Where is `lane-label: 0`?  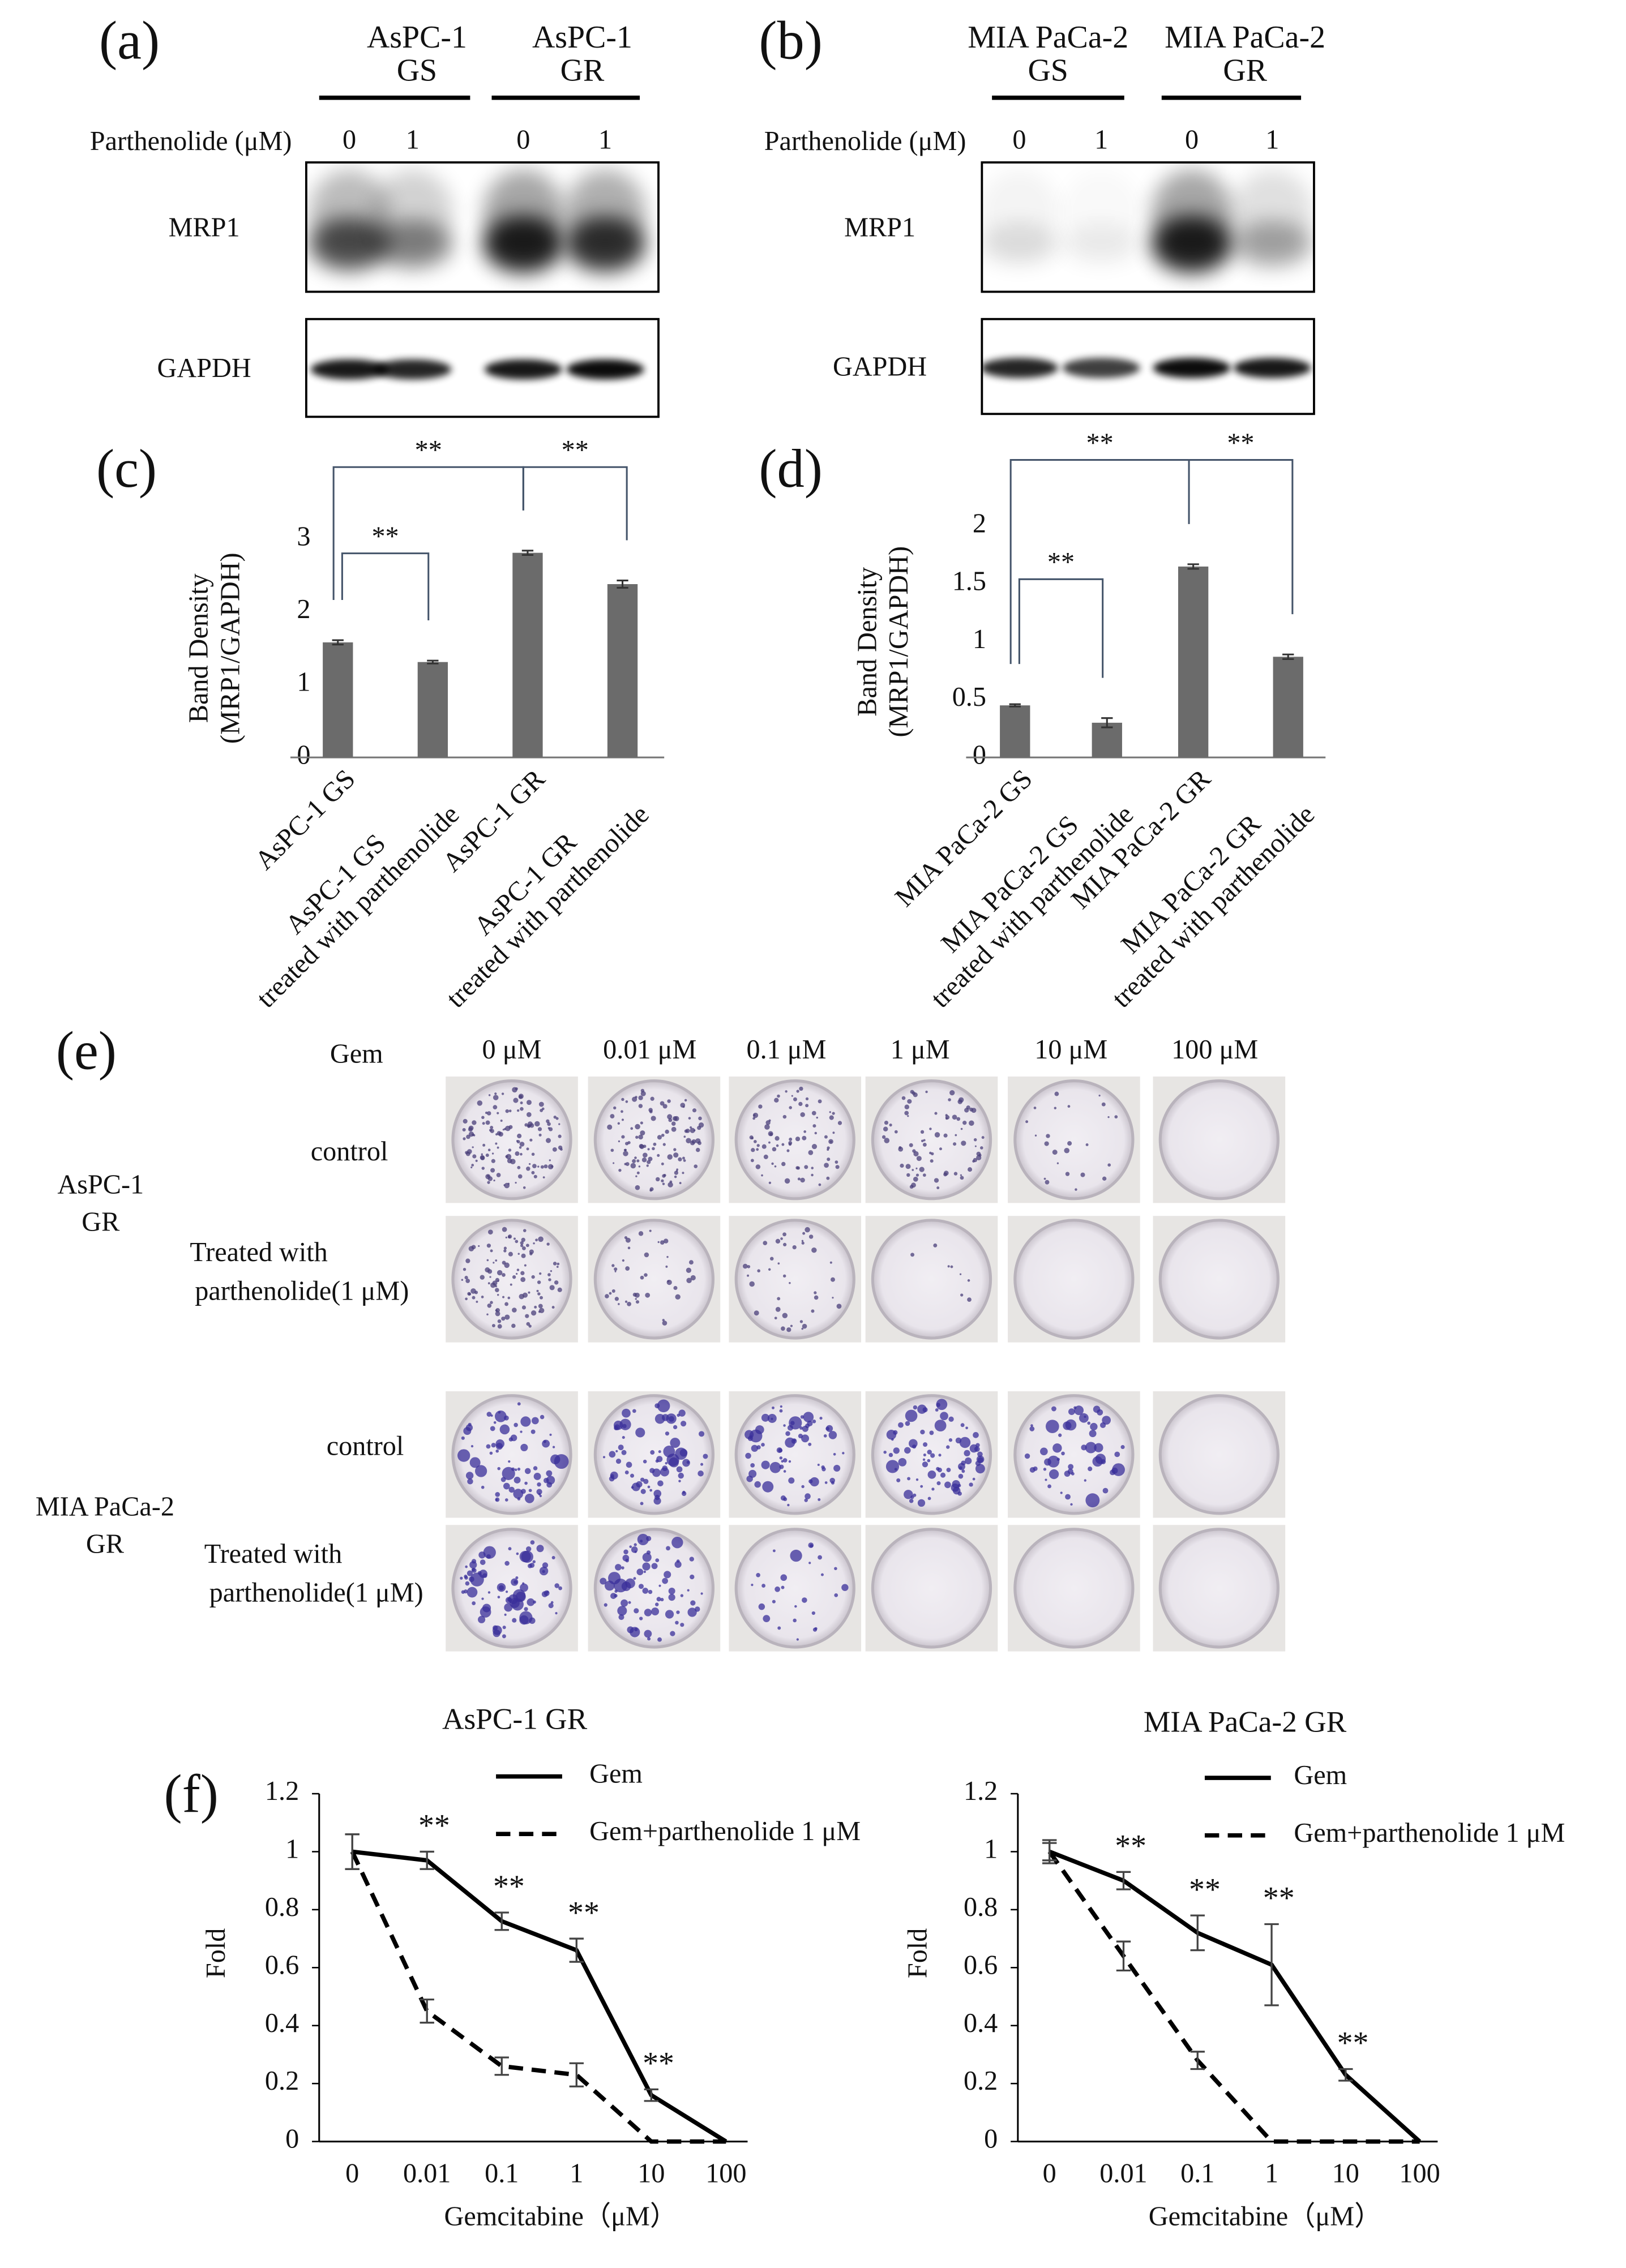 lane-label: 0 is located at coordinates (349, 140).